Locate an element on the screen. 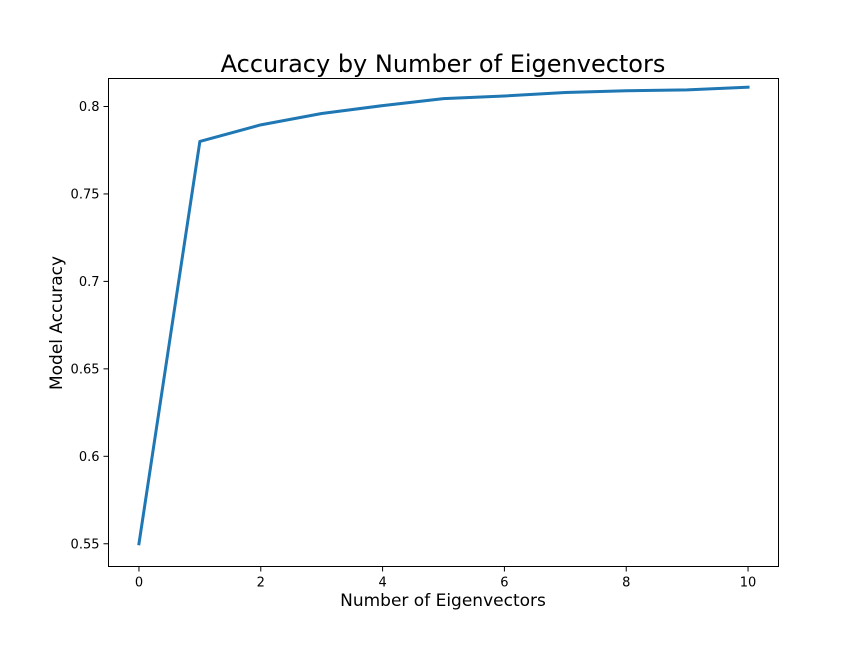 The width and height of the screenshot is (864, 648). chart-title: Accuracy by Number of Eigenvectors is located at coordinates (443, 64).